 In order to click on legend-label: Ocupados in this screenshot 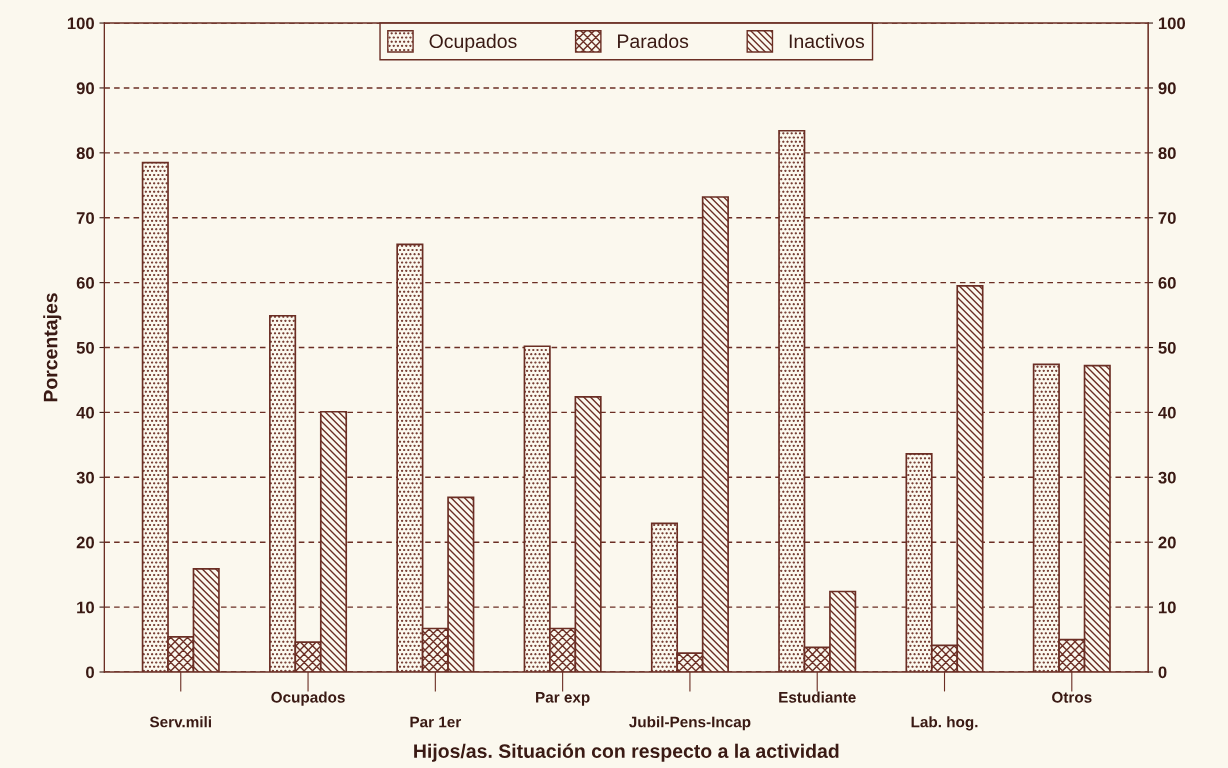, I will do `click(473, 42)`.